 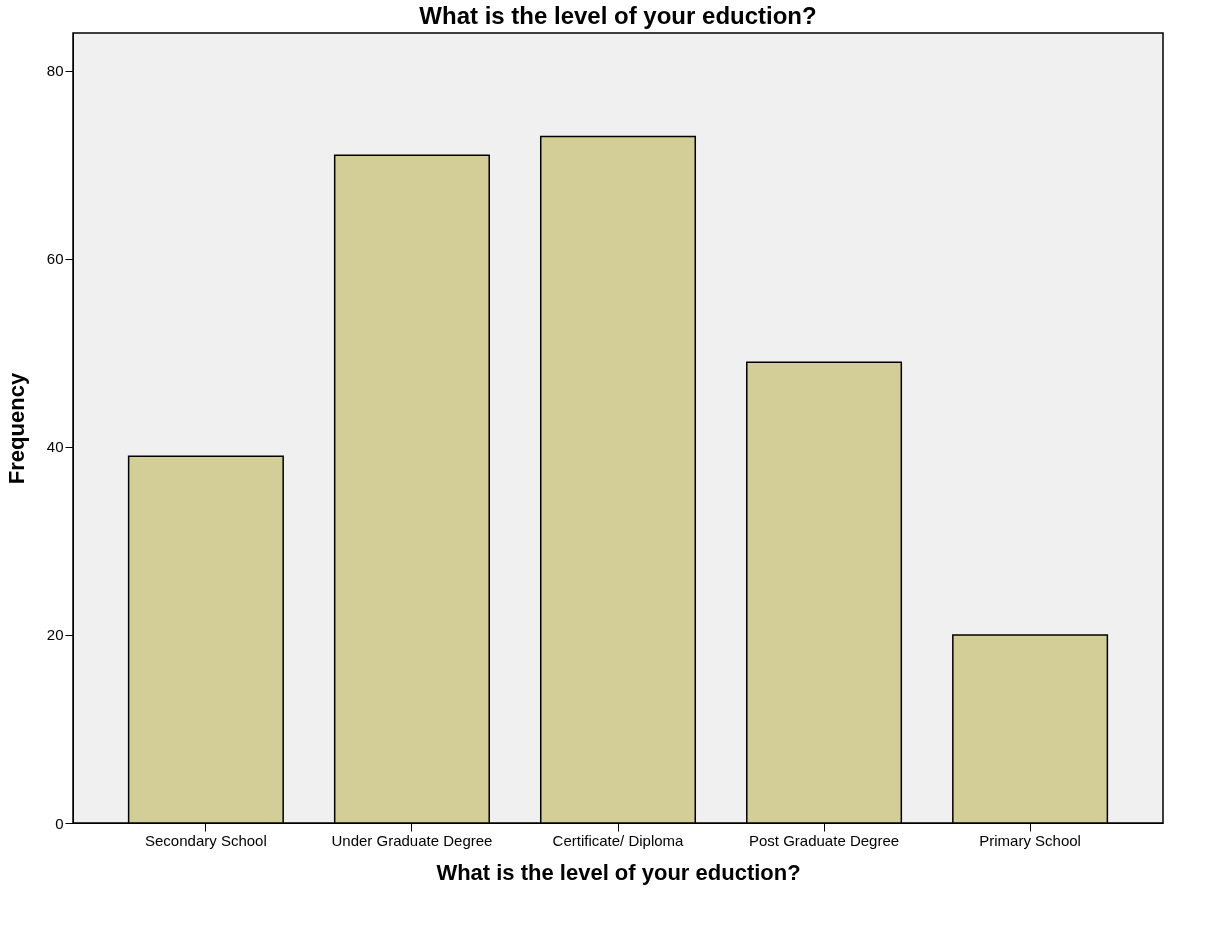 I want to click on chart-title: What is the level of your eduction?, so click(x=618, y=15).